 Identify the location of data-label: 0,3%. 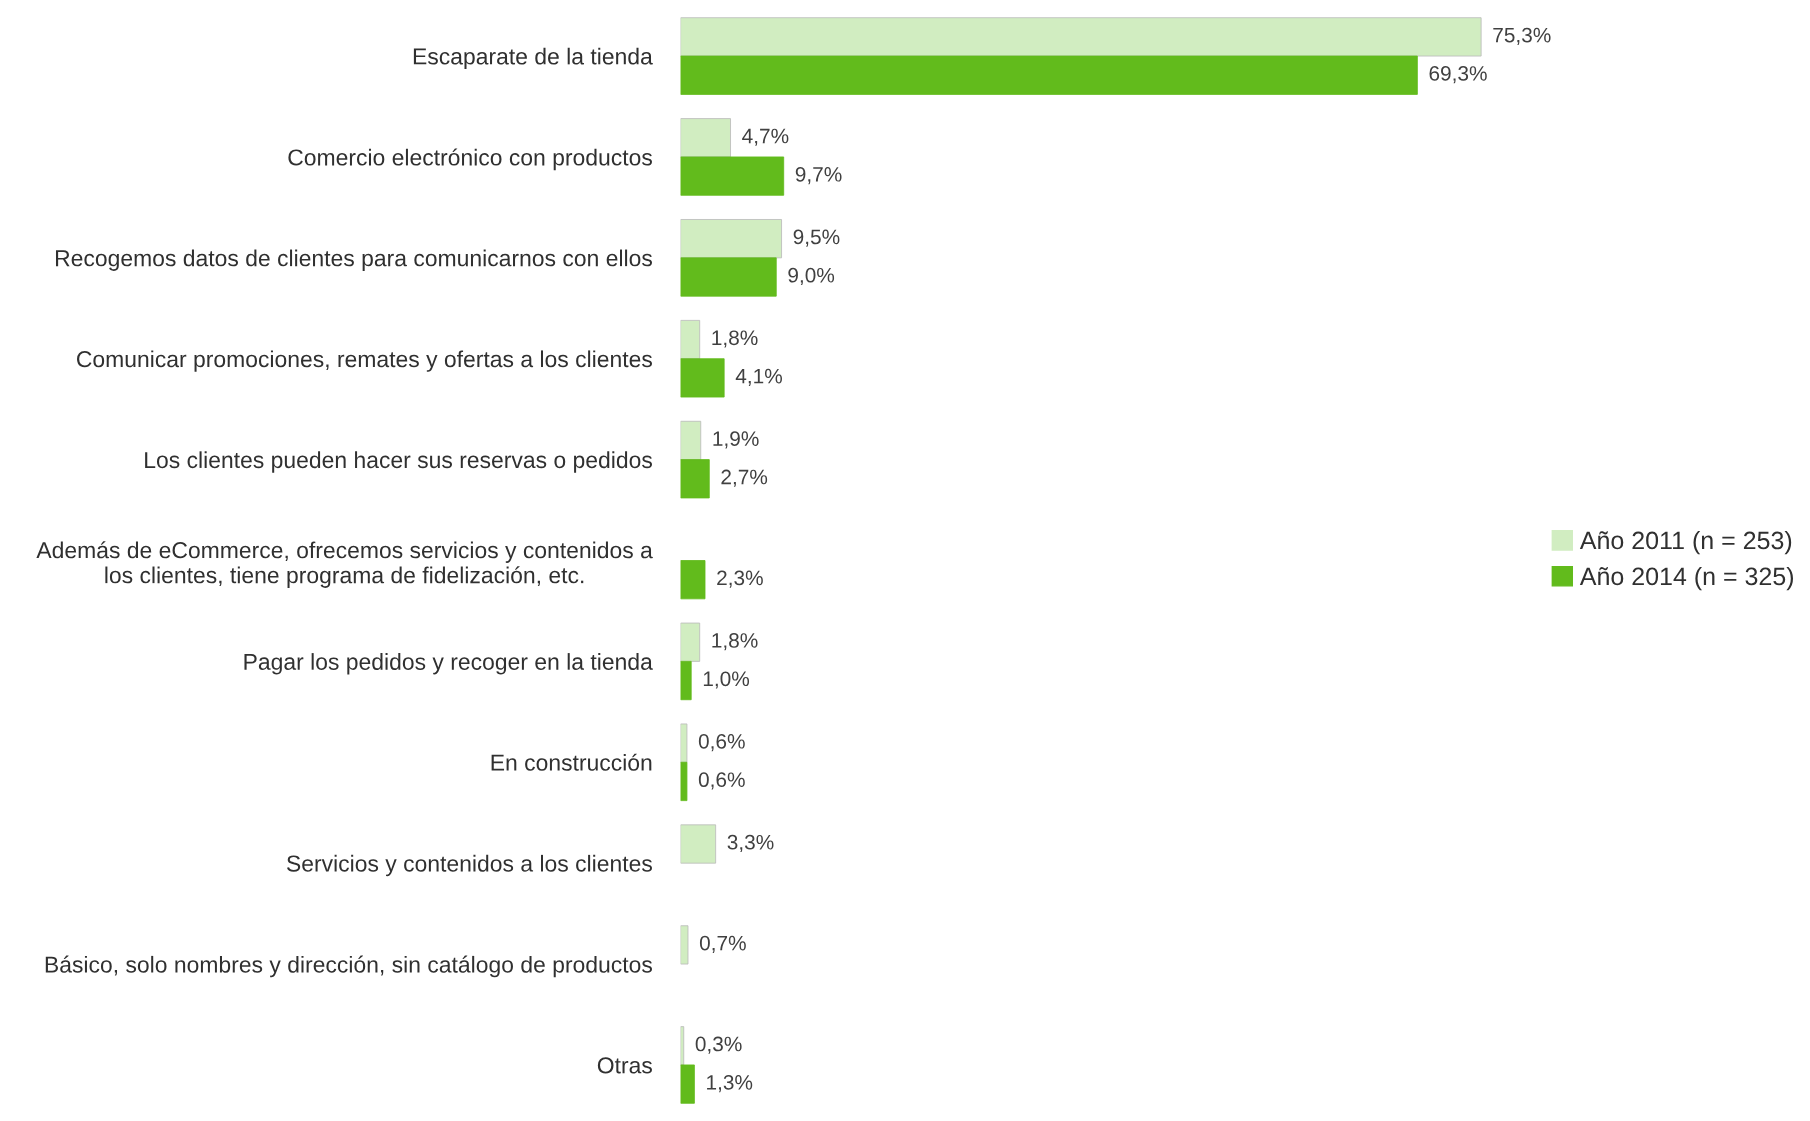
(718, 1045).